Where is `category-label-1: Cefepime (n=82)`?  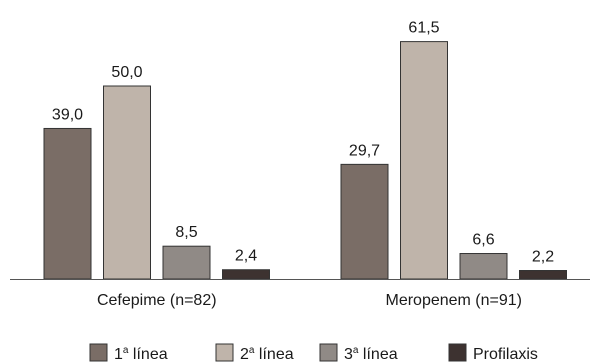 category-label-1: Cefepime (n=82) is located at coordinates (157, 300).